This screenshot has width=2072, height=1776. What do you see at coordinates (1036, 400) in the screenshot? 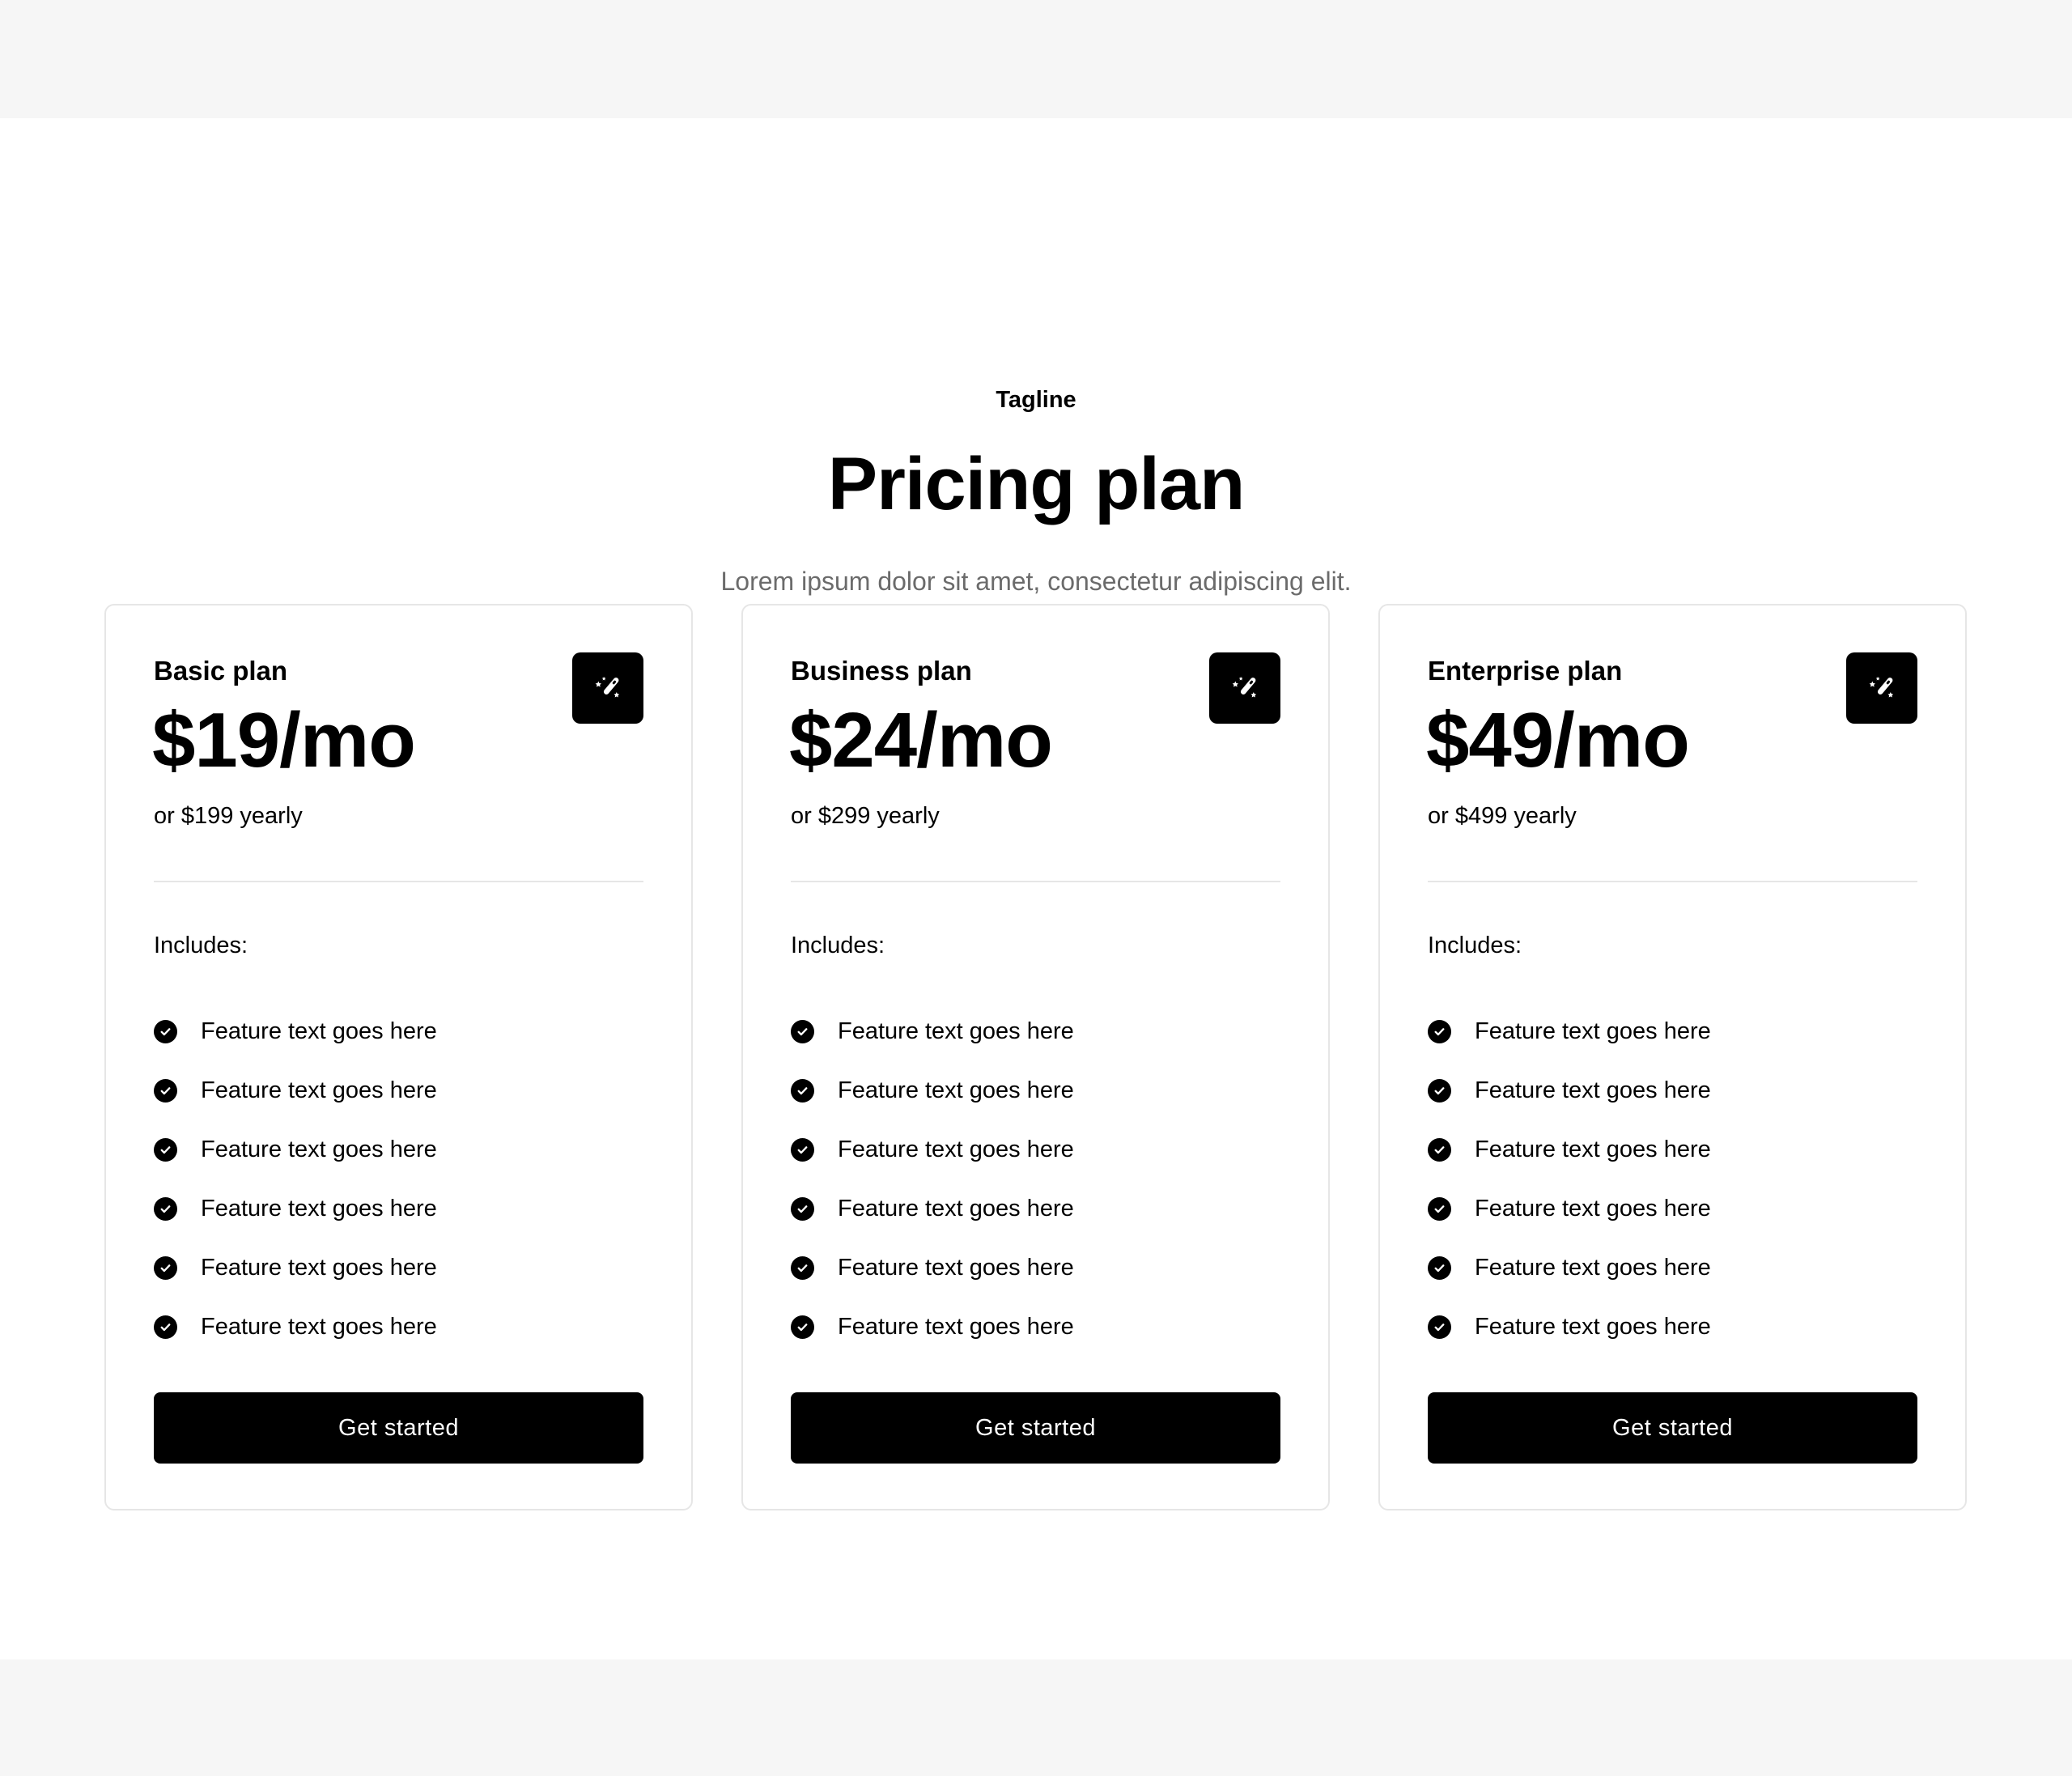
I see `tagline: Tagline` at bounding box center [1036, 400].